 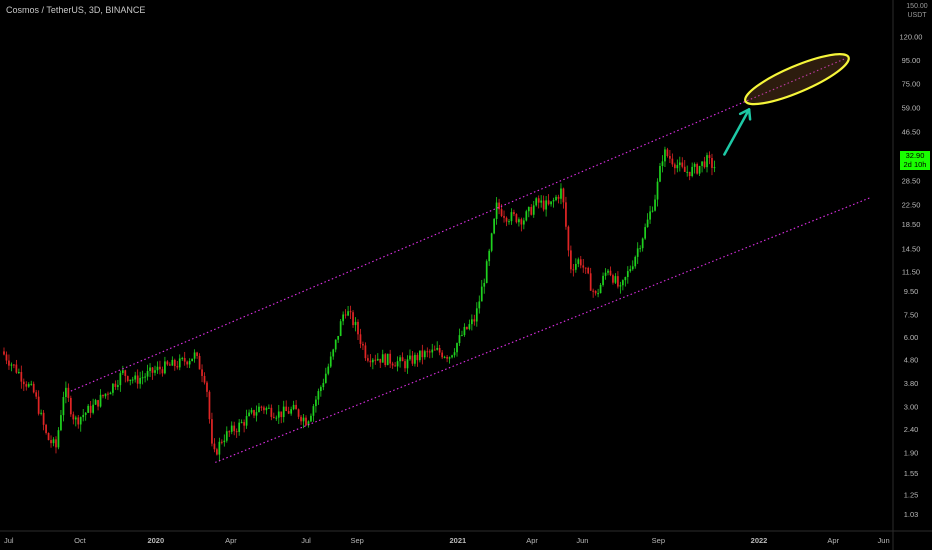 What do you see at coordinates (911, 291) in the screenshot?
I see `y-tick-label: 9.50` at bounding box center [911, 291].